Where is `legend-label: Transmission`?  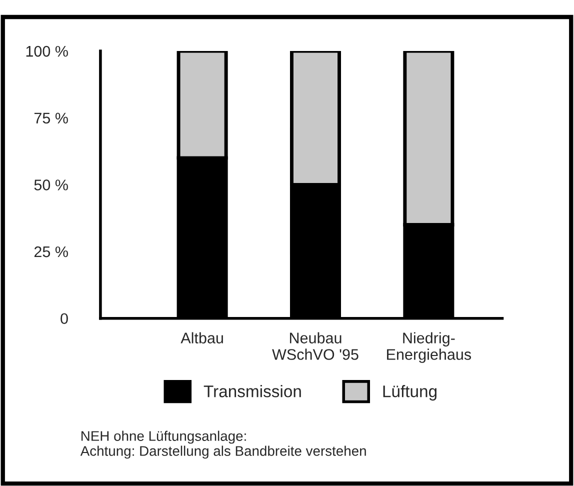
legend-label: Transmission is located at coordinates (252, 391).